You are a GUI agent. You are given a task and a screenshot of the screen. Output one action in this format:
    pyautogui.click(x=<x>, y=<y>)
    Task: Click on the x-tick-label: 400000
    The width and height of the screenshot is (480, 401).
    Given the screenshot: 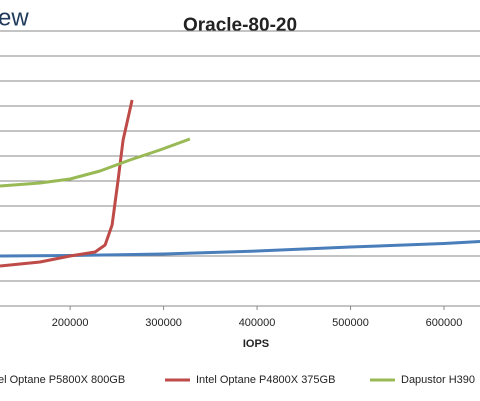 What is the action you would take?
    pyautogui.click(x=257, y=323)
    